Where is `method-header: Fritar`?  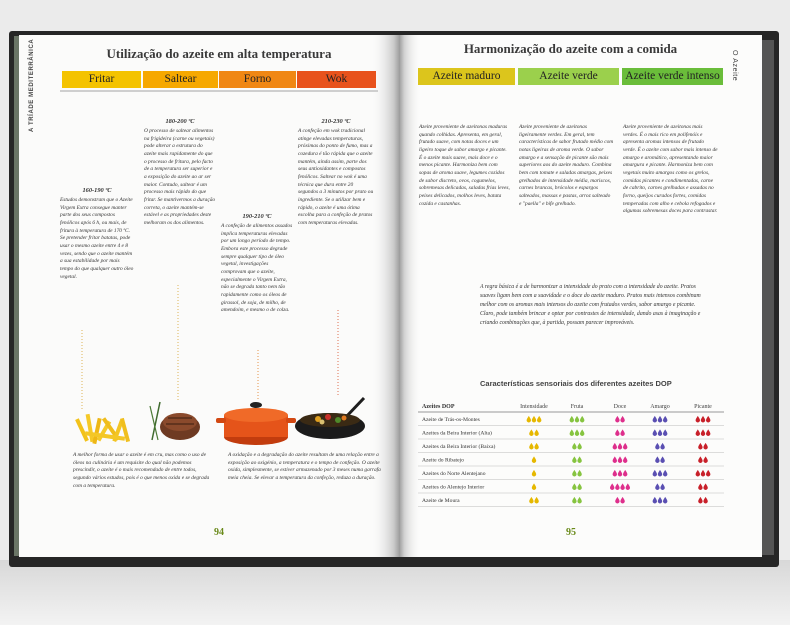 method-header: Fritar is located at coordinates (101, 79).